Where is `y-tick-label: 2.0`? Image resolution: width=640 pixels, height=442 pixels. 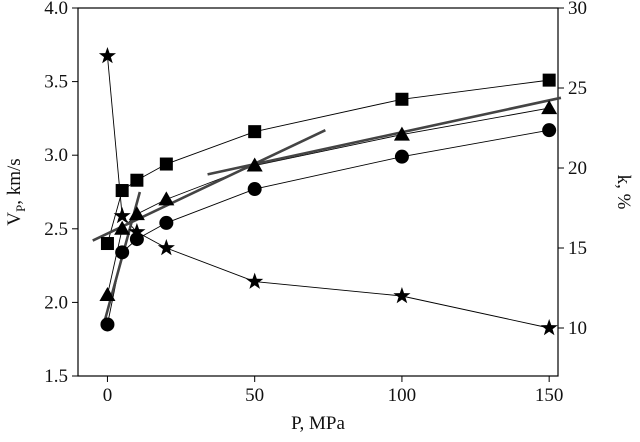 y-tick-label: 2.0 is located at coordinates (56, 302).